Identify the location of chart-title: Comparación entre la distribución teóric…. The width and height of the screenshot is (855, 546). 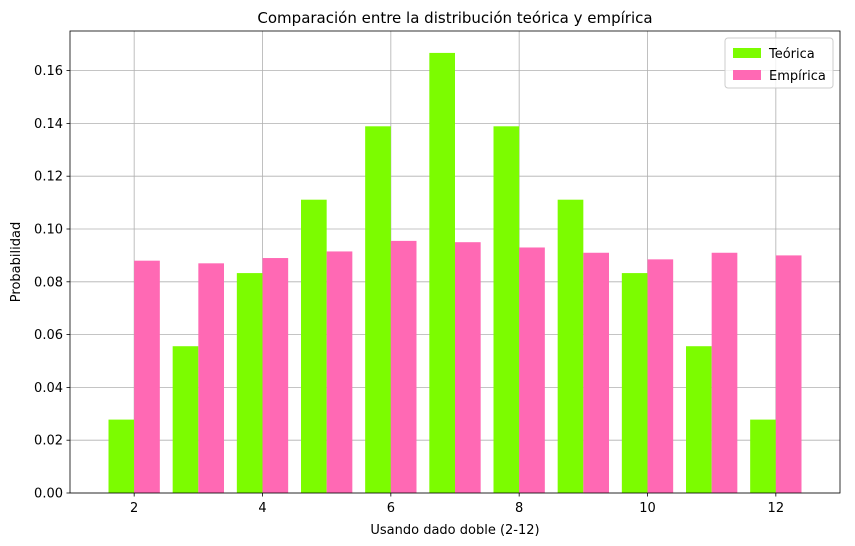
(454, 18).